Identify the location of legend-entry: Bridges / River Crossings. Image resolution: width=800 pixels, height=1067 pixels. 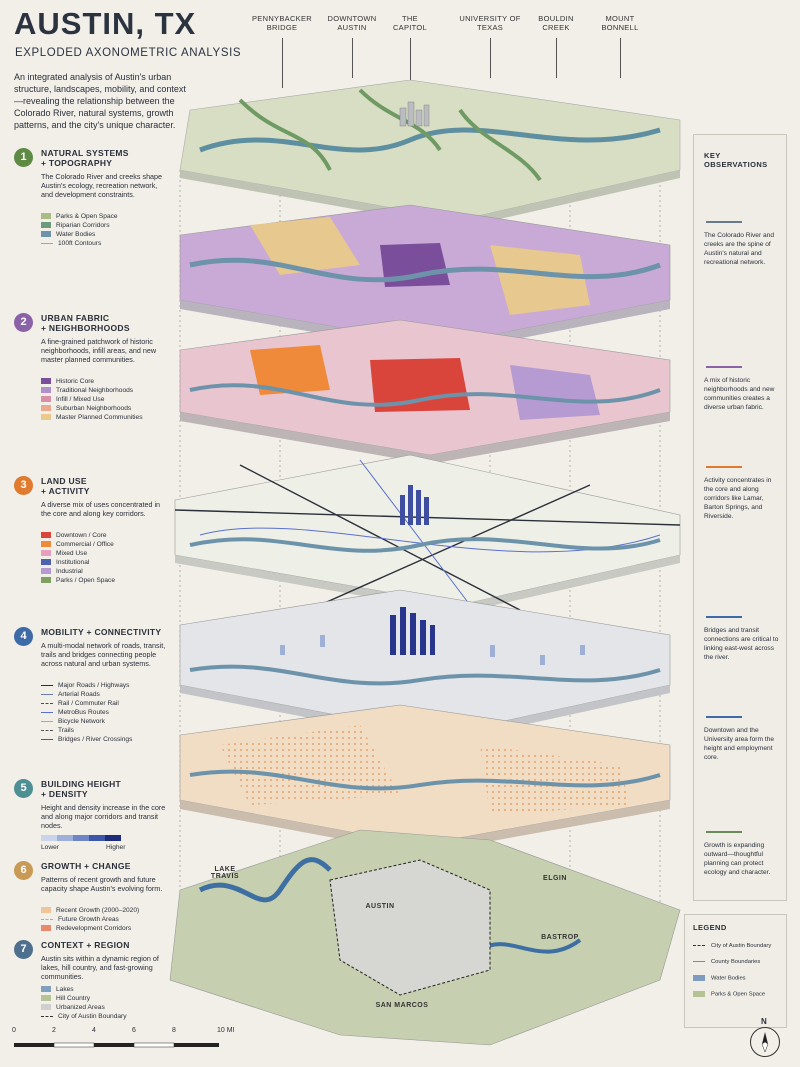
(86, 739).